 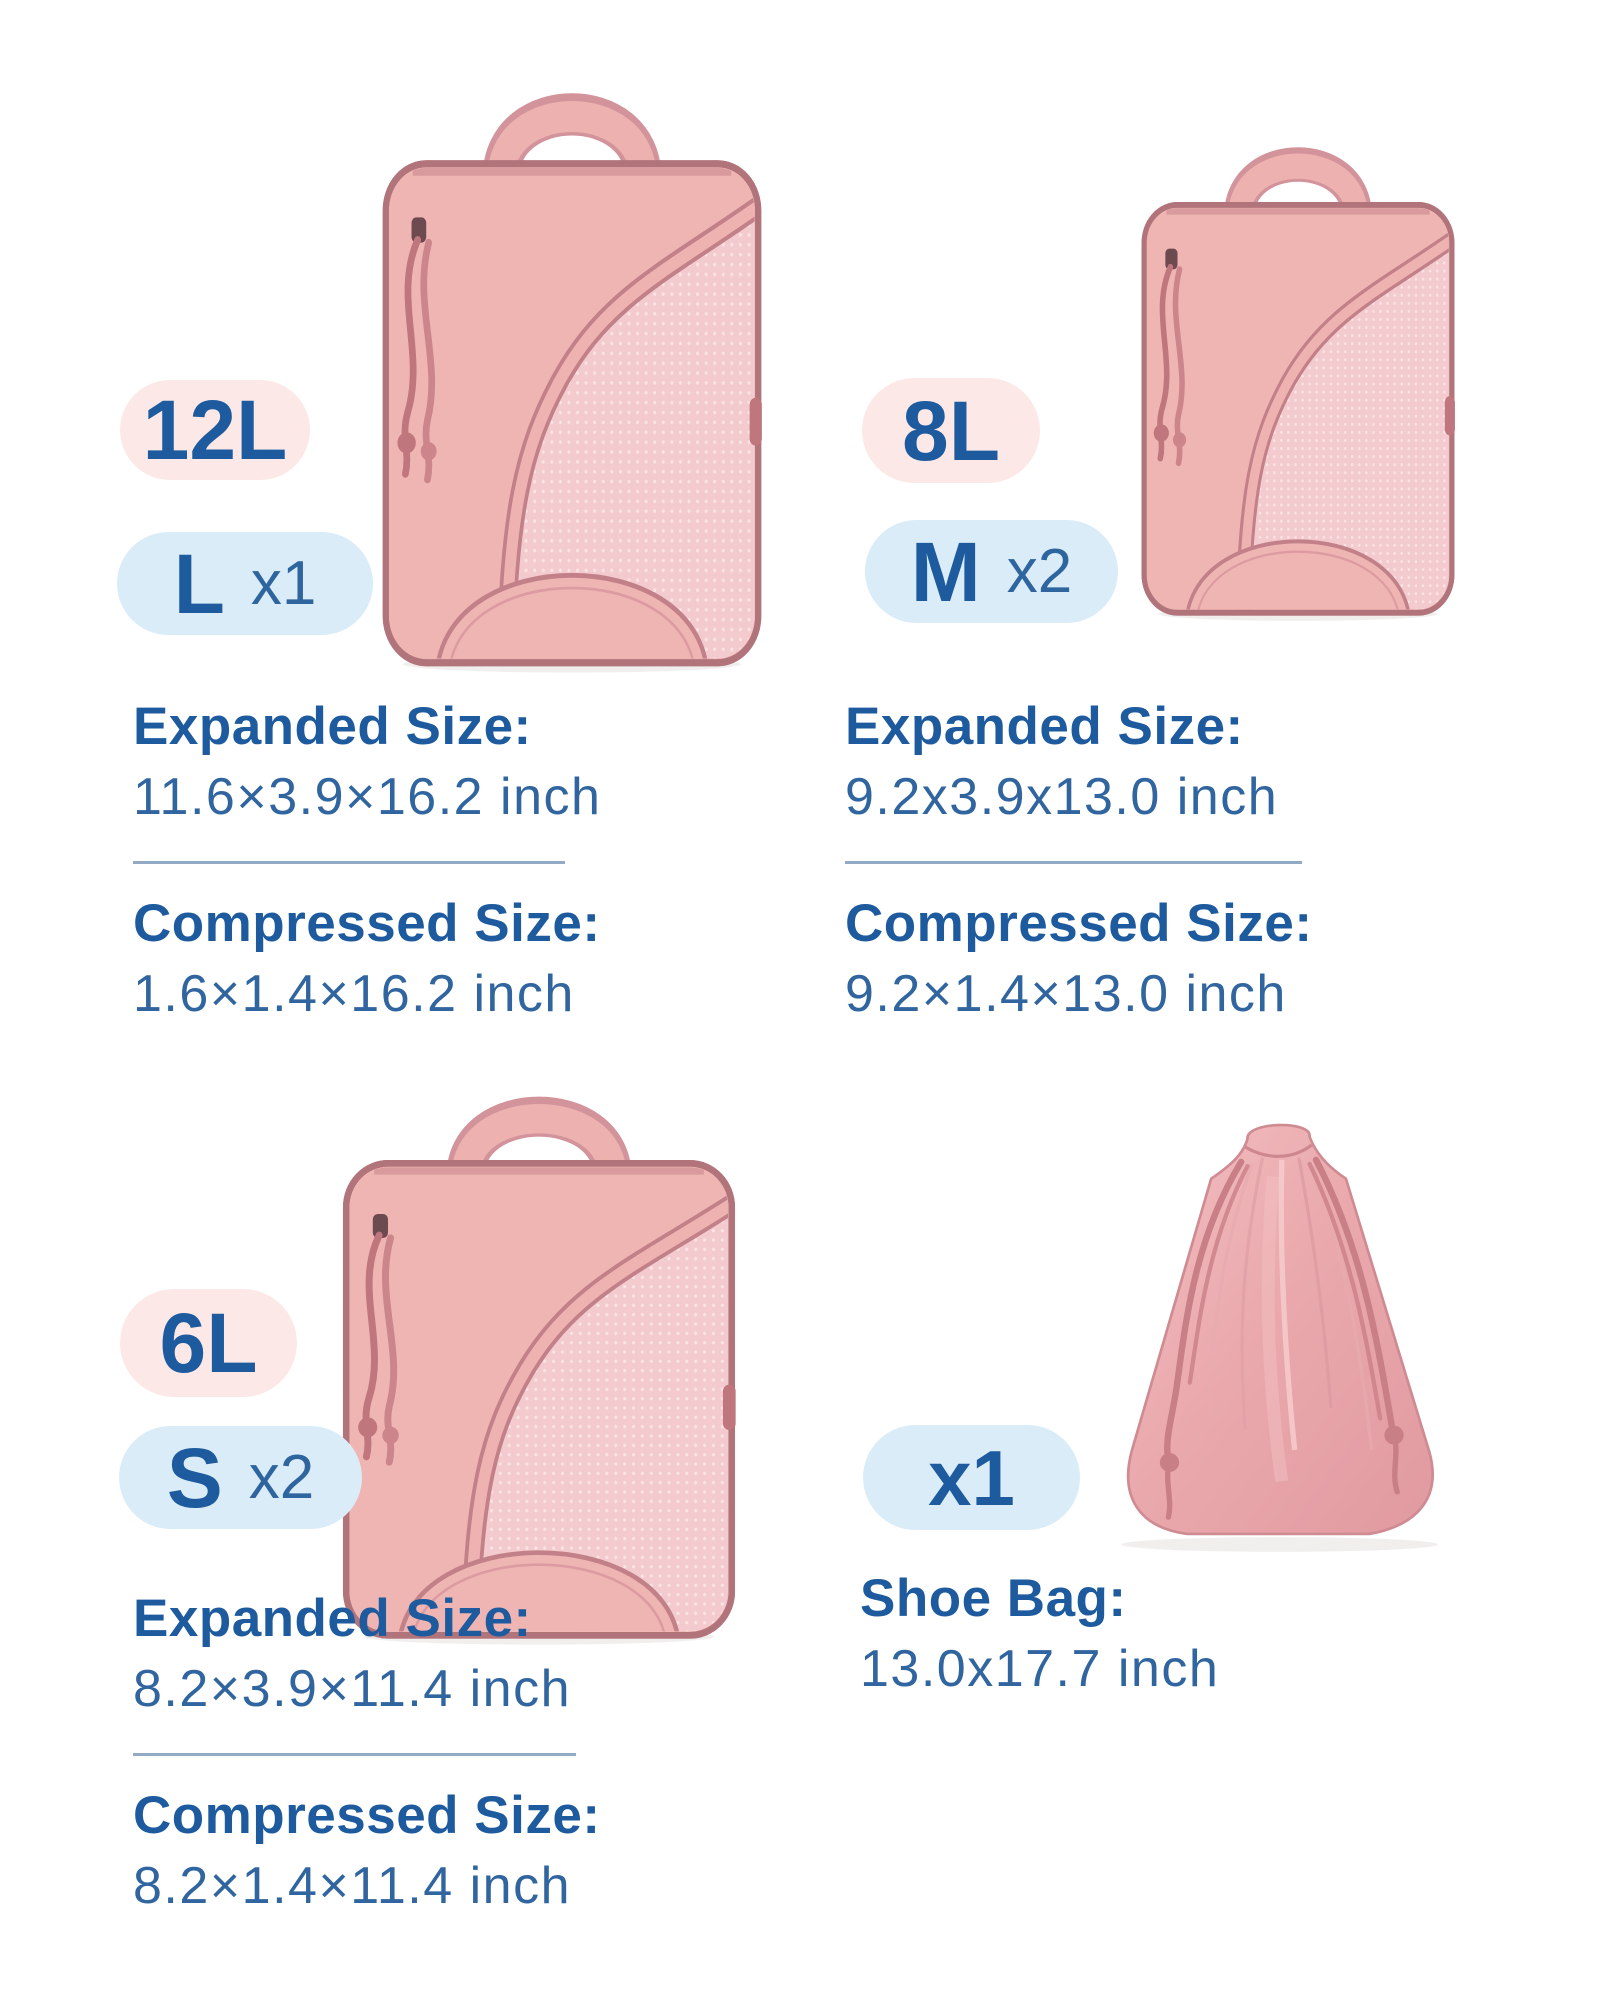 I want to click on size-qty-badge-large: L x1, so click(x=245, y=583).